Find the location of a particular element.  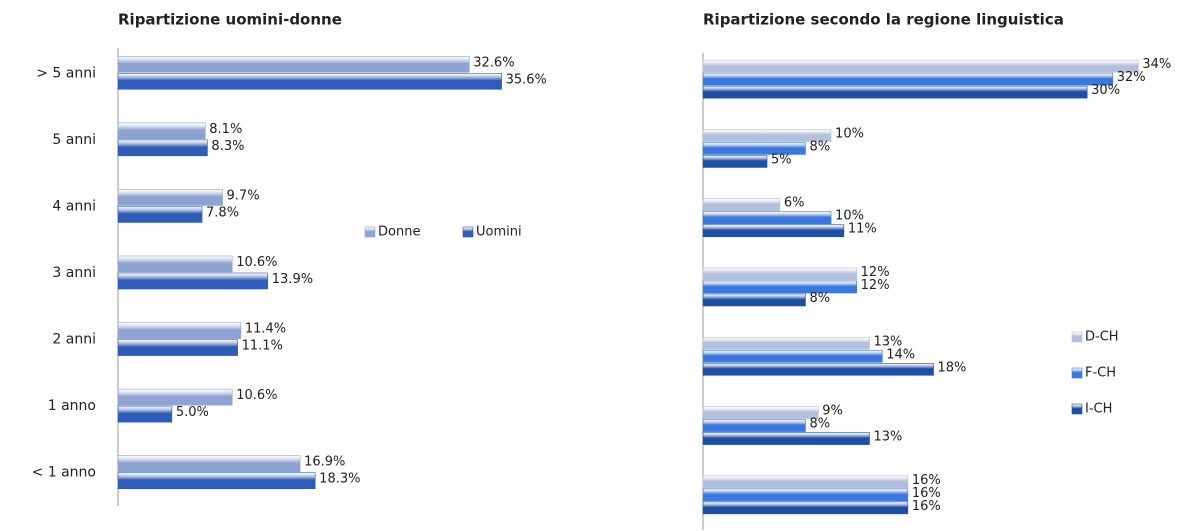

value-label: 11.1% is located at coordinates (262, 346).